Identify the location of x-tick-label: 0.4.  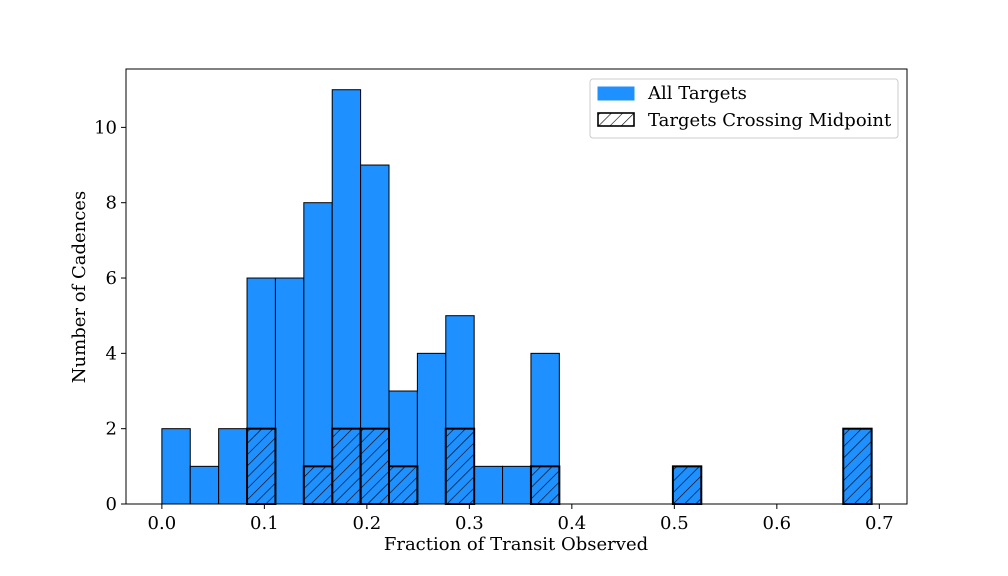
(572, 523).